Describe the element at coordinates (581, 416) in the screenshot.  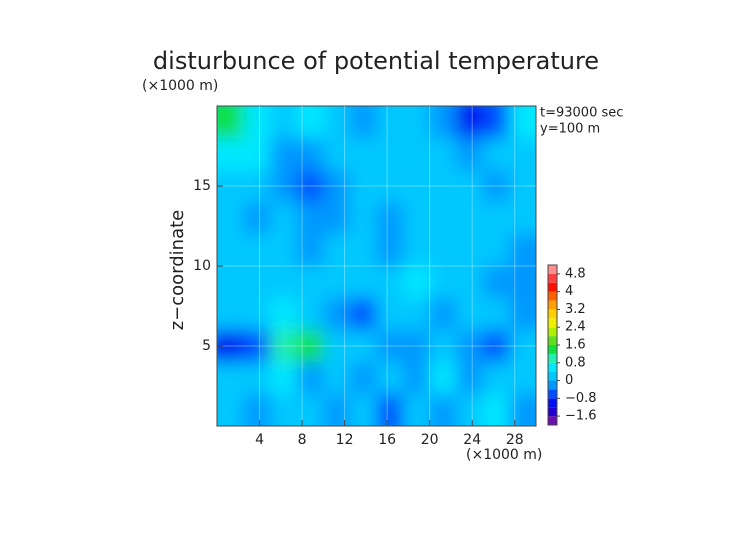
I see `colorbar-tick-label: −1.6` at that location.